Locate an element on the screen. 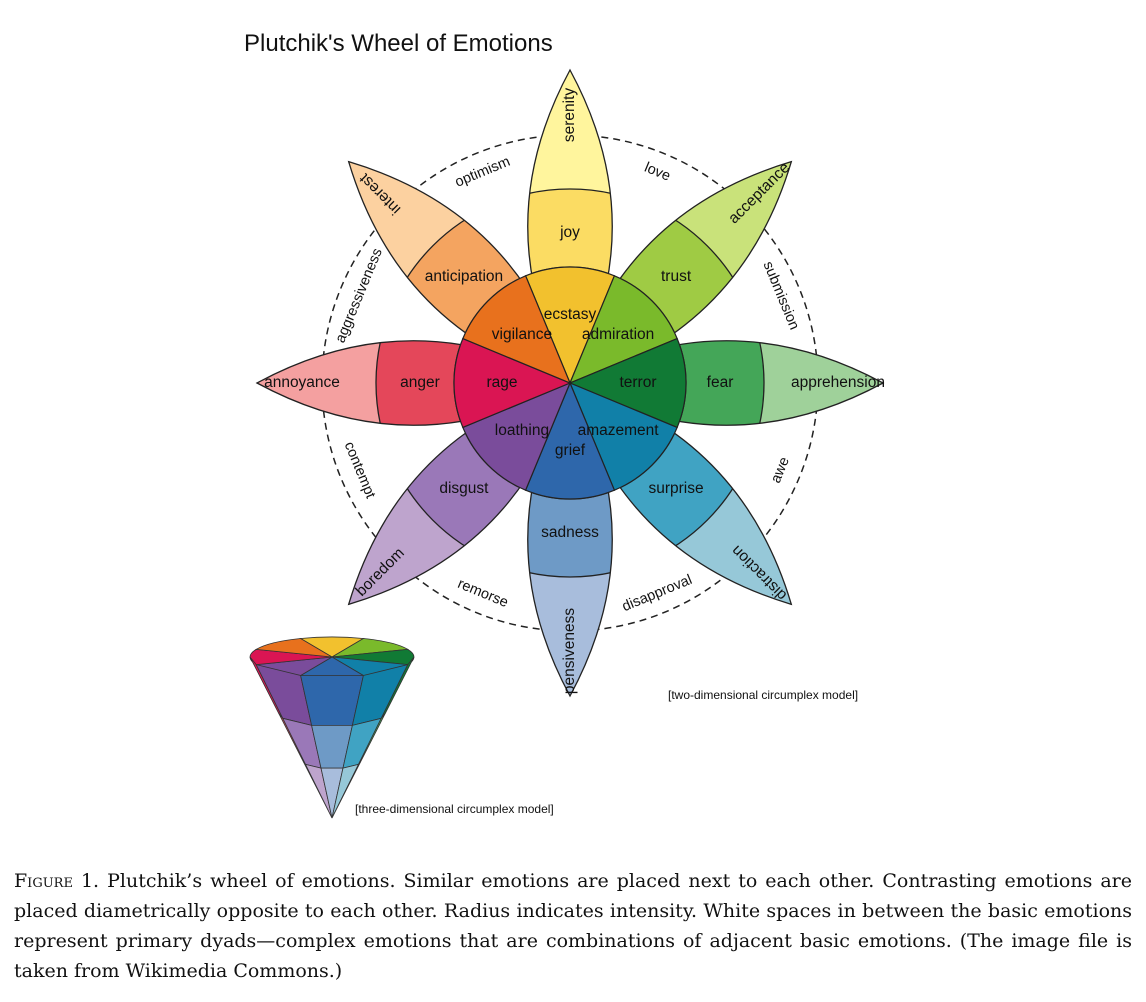 The height and width of the screenshot is (1002, 1146). core-wedge-green is located at coordinates (623, 330).